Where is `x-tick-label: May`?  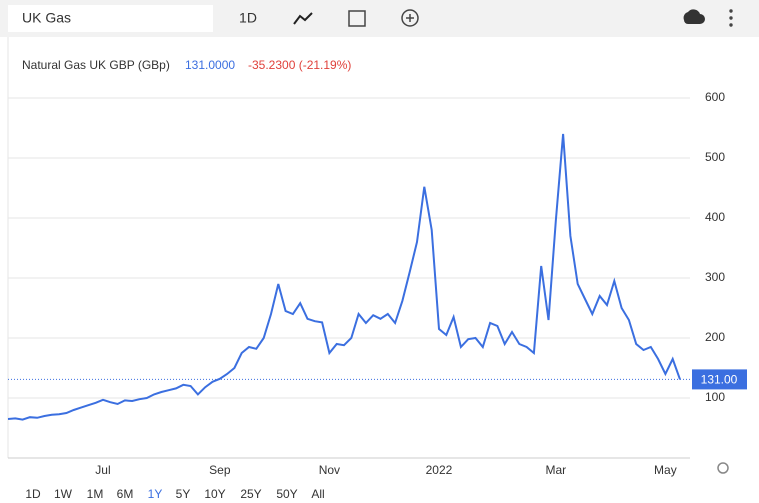
x-tick-label: May is located at coordinates (665, 470).